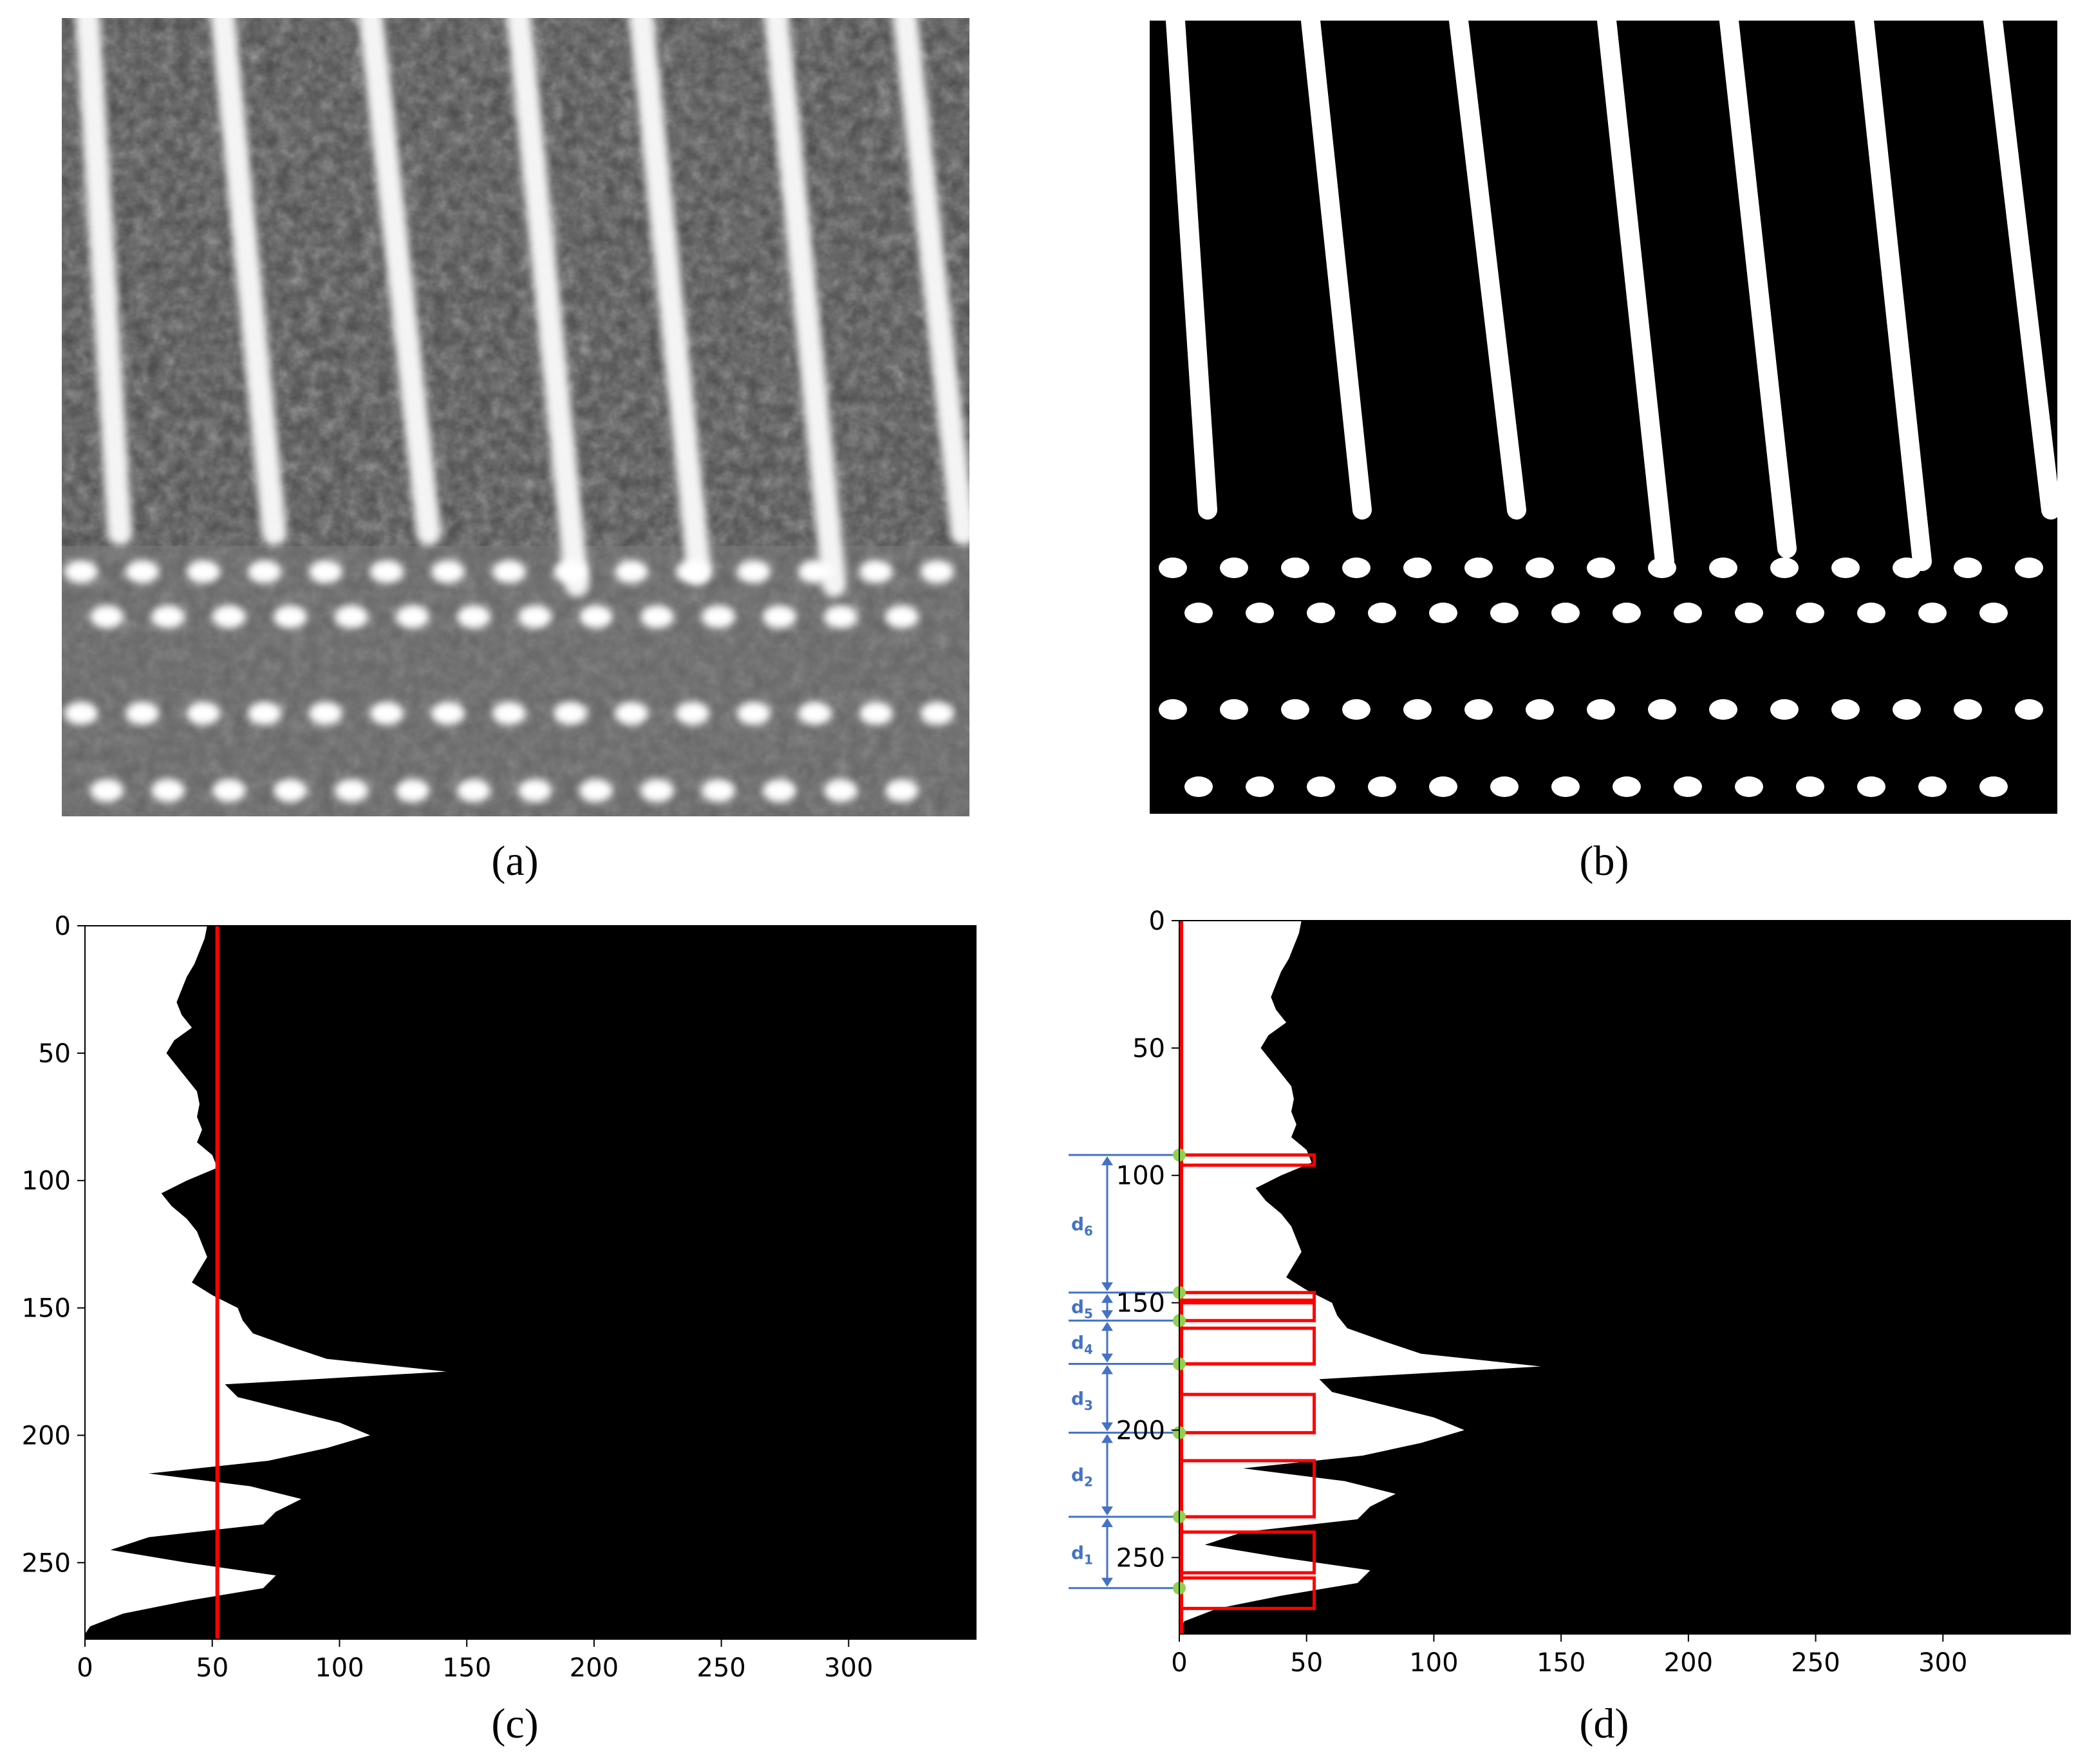 The height and width of the screenshot is (1764, 2076). Describe the element at coordinates (1157, 921) in the screenshot. I see `y-tick-label: 0` at that location.